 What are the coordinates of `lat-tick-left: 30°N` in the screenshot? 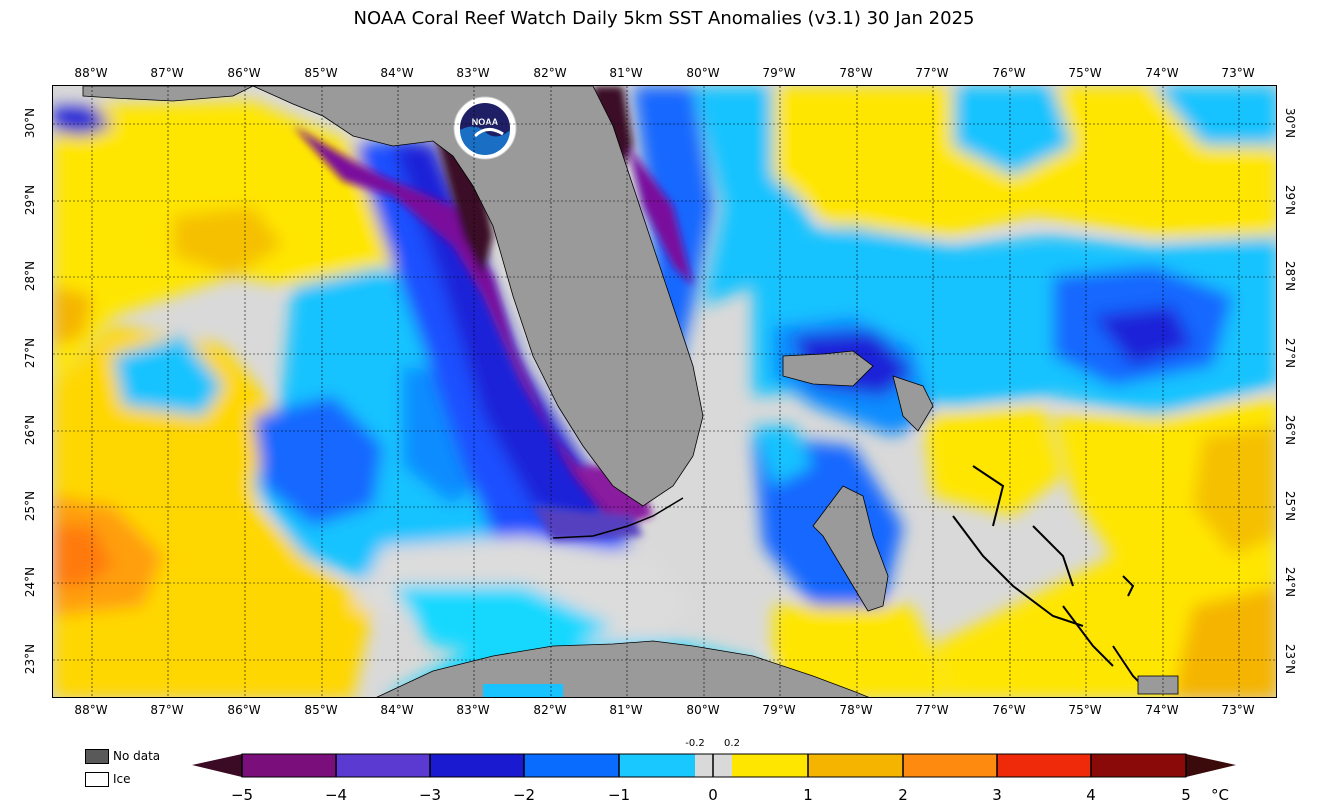 It's located at (30, 123).